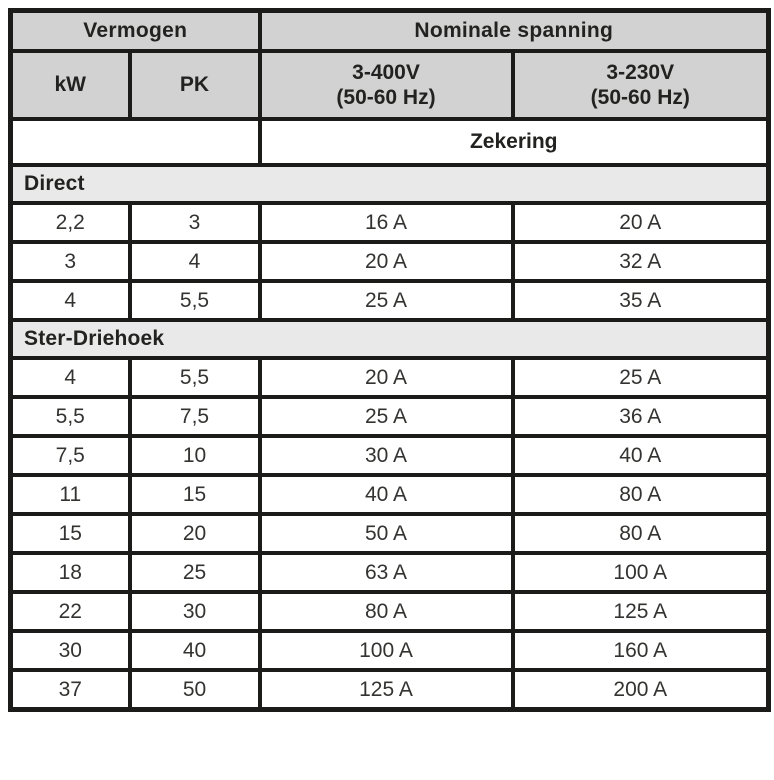 The width and height of the screenshot is (774, 780). Describe the element at coordinates (194, 261) in the screenshot. I see `cell-pk: 4` at that location.